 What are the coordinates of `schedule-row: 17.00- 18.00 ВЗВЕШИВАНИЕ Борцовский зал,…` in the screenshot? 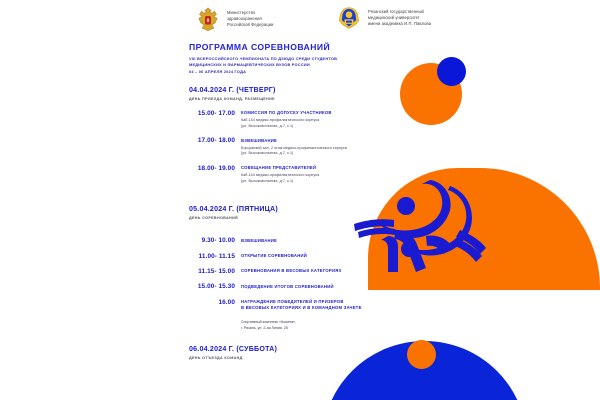 It's located at (309, 146).